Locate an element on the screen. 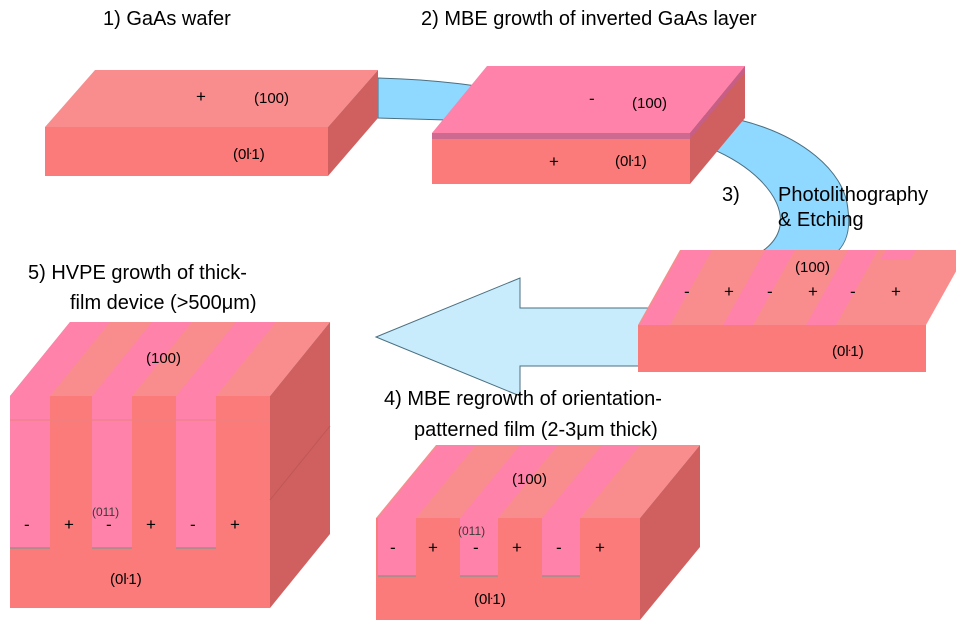 This screenshot has width=956, height=621. regrowth-side-face is located at coordinates (670, 532).